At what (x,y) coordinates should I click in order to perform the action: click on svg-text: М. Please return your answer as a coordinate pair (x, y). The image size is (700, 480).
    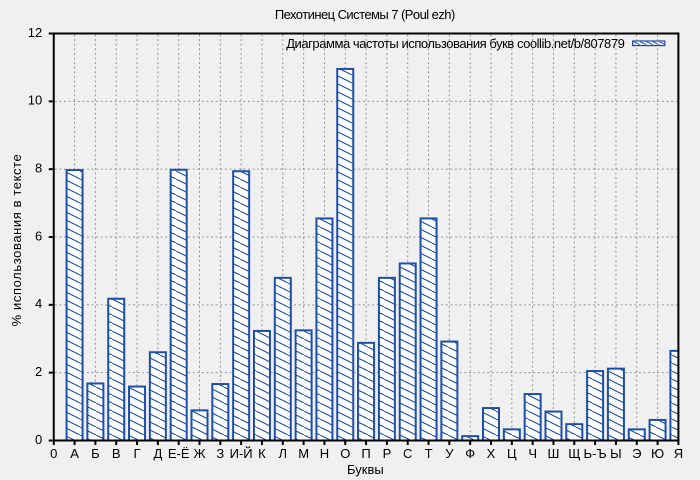
    Looking at the image, I should click on (303, 453).